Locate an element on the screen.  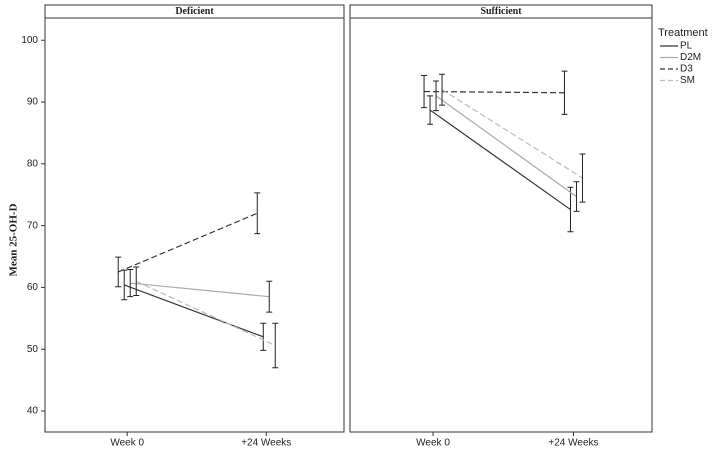
y-tick-label: 90 is located at coordinates (33, 102).